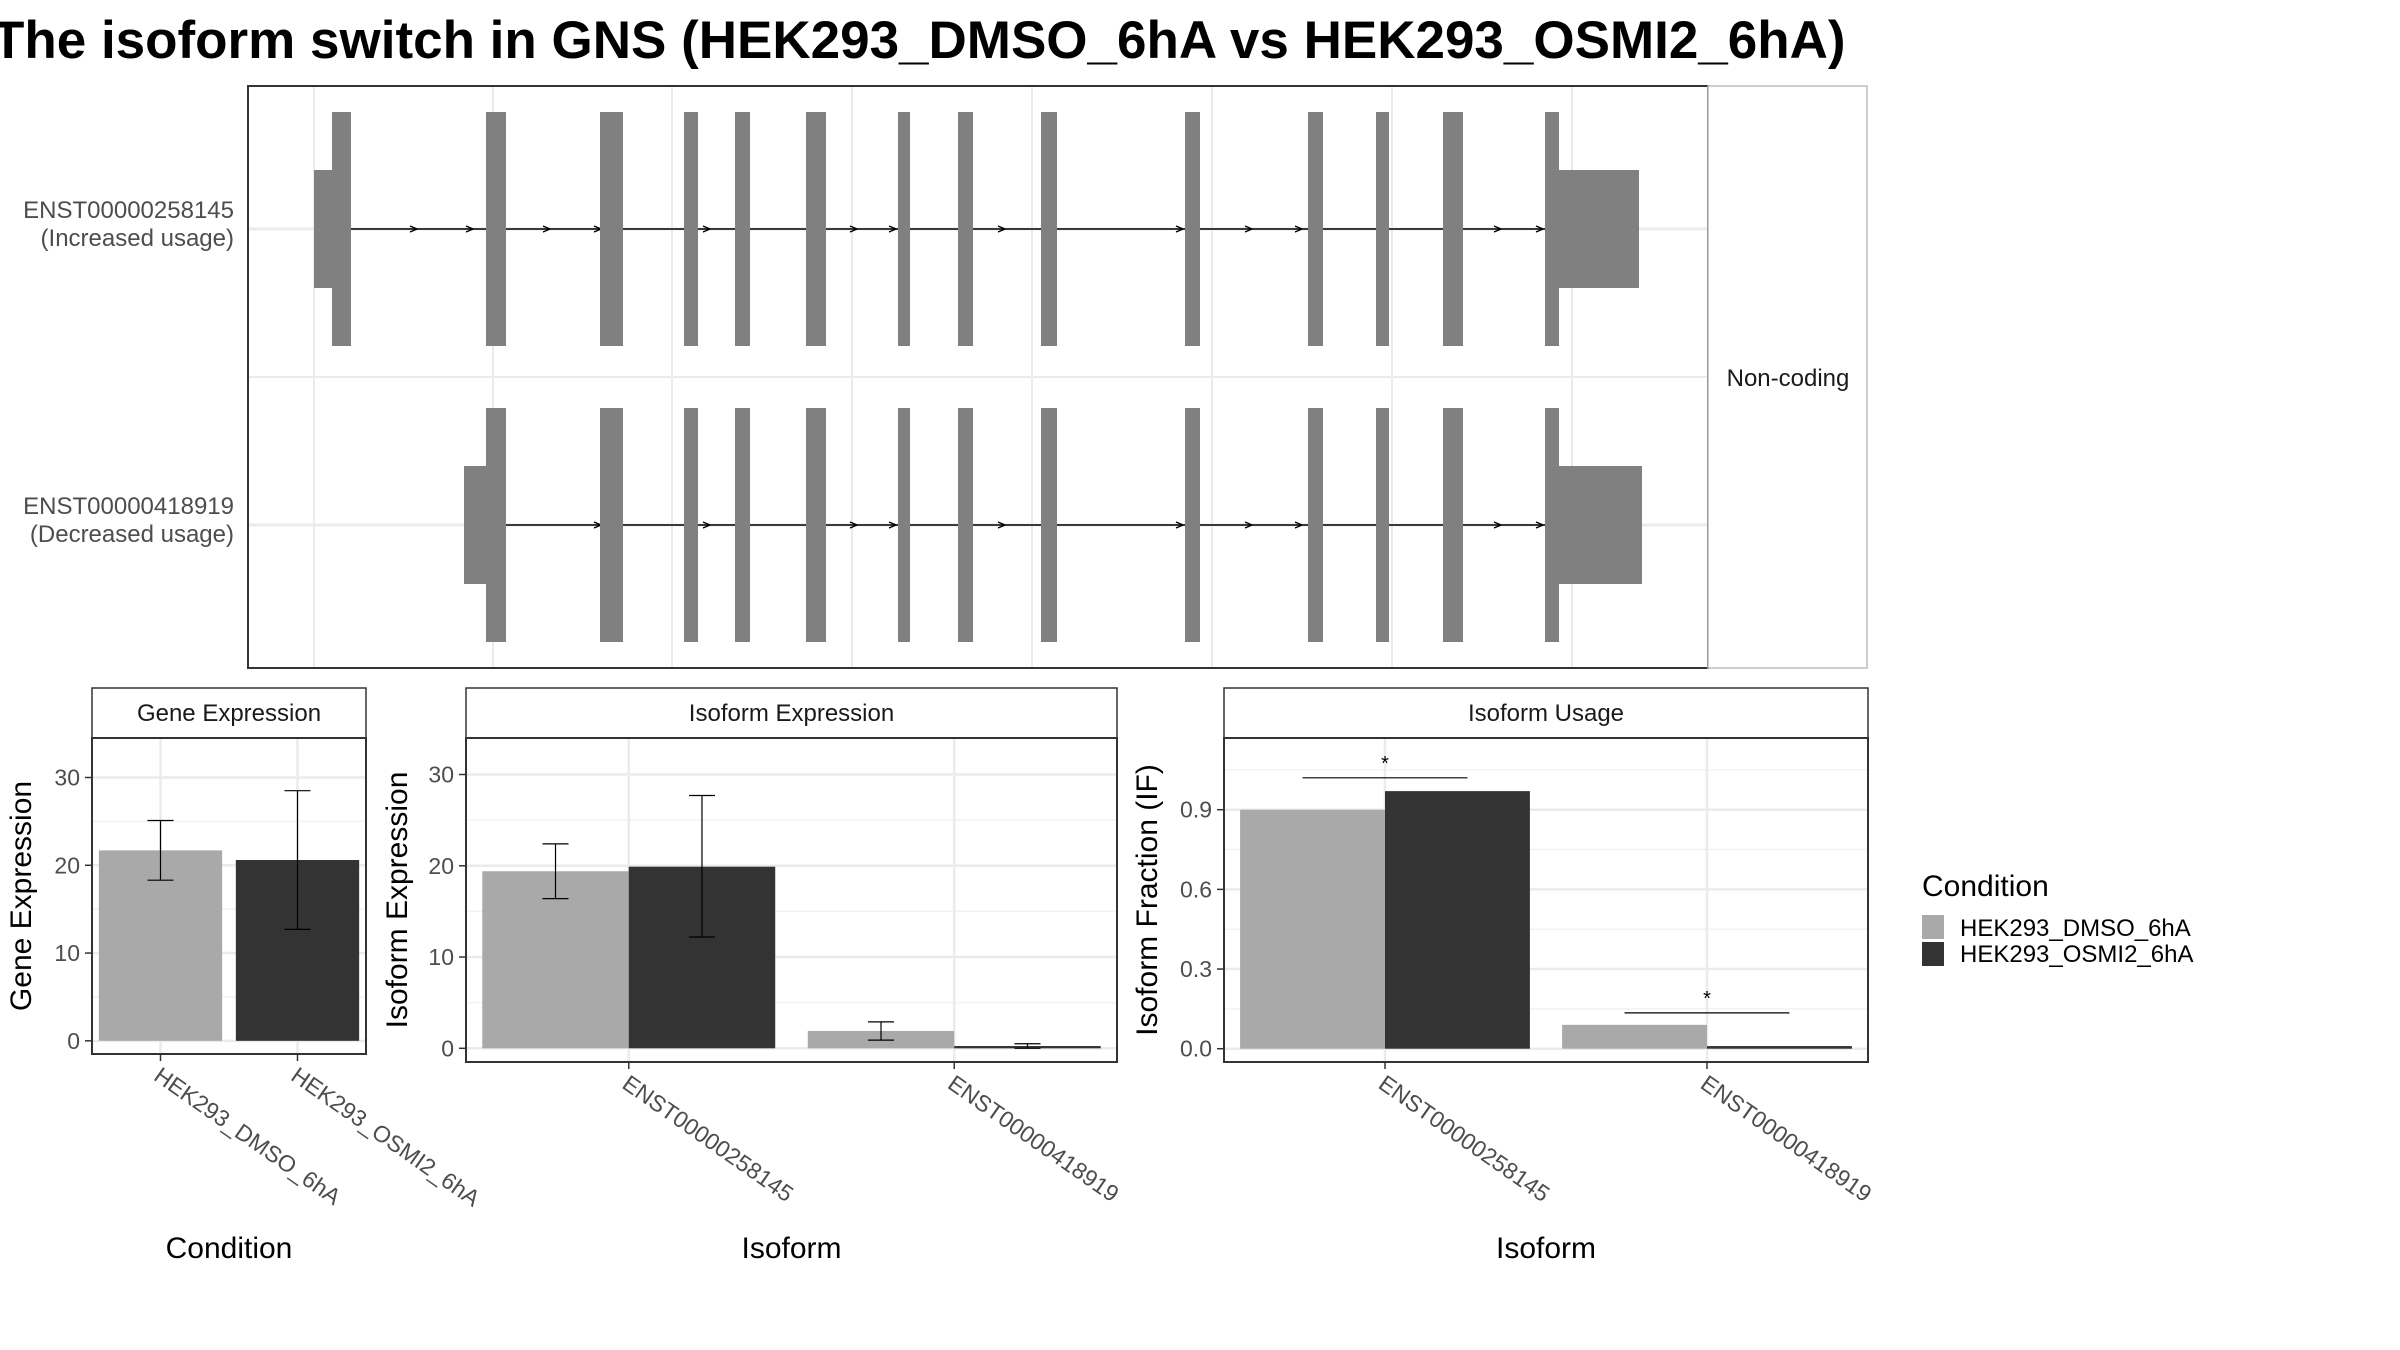 This screenshot has height=1350, width=2400. I want to click on transcript-label-usage: (Decreased usage), so click(132, 534).